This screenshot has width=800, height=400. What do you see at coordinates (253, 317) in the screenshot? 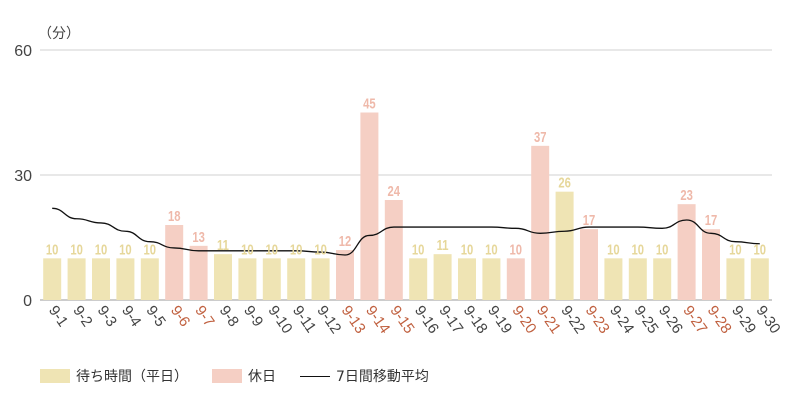
I see `x-tick-label: 9-9` at bounding box center [253, 317].